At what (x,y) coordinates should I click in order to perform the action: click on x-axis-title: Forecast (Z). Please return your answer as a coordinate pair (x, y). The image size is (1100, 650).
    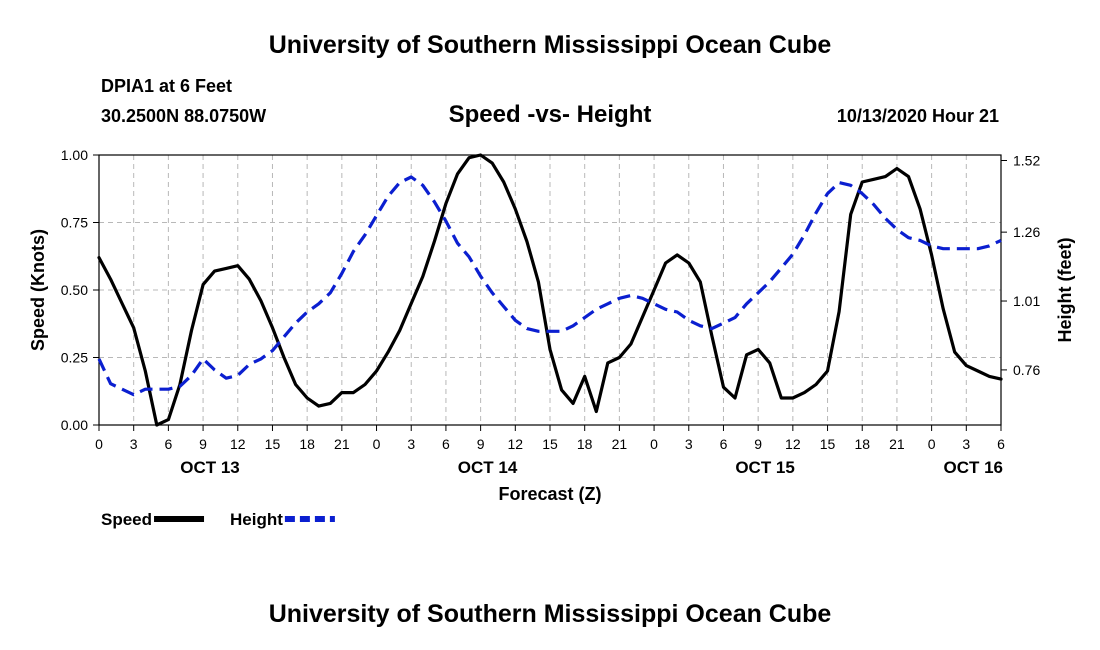
    Looking at the image, I should click on (549, 494).